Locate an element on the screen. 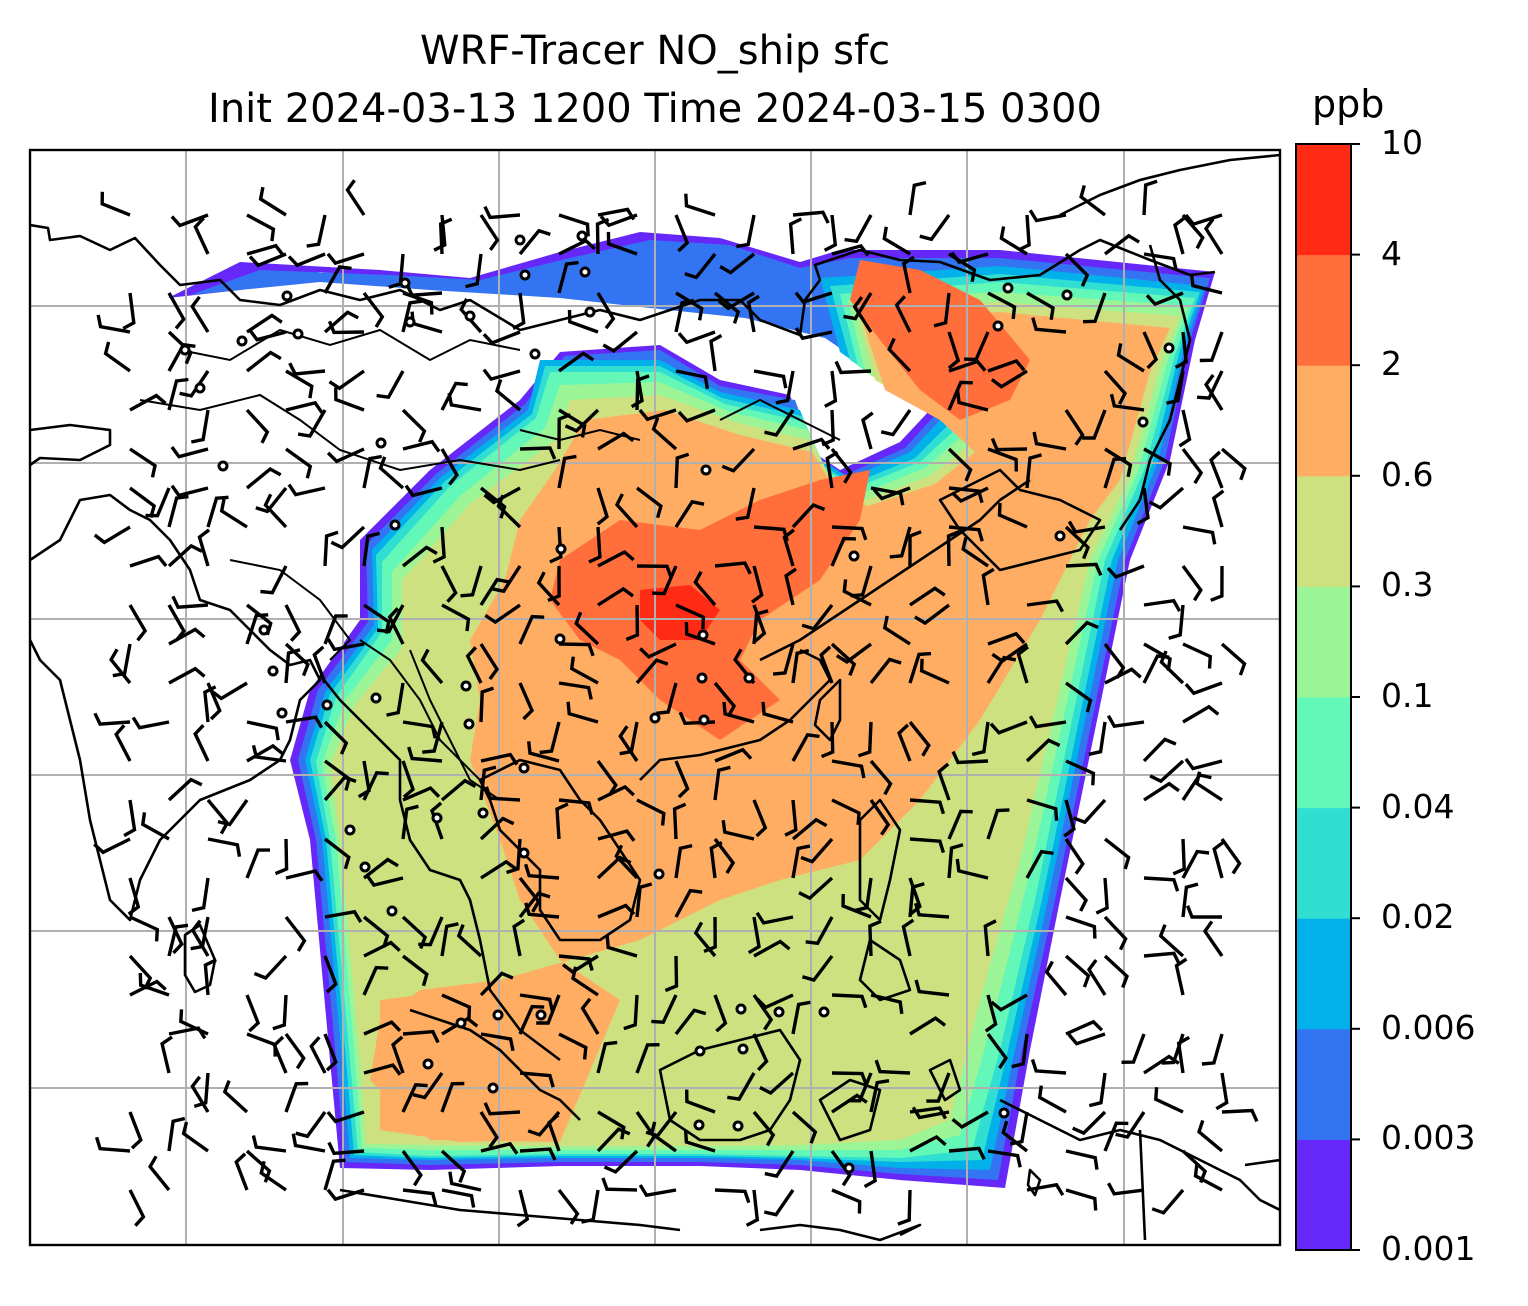 This screenshot has width=1528, height=1306. chart-title-line1: WRF-Tracer NO_ship sfc is located at coordinates (655, 51).